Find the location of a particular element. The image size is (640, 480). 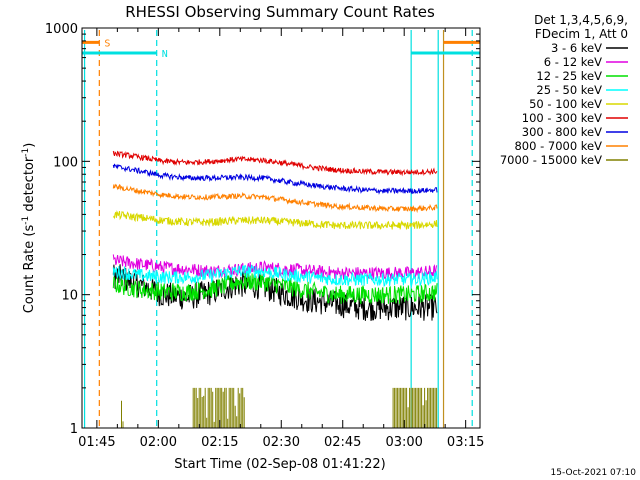

legend-entry: 6 - 12 keV is located at coordinates (573, 62).